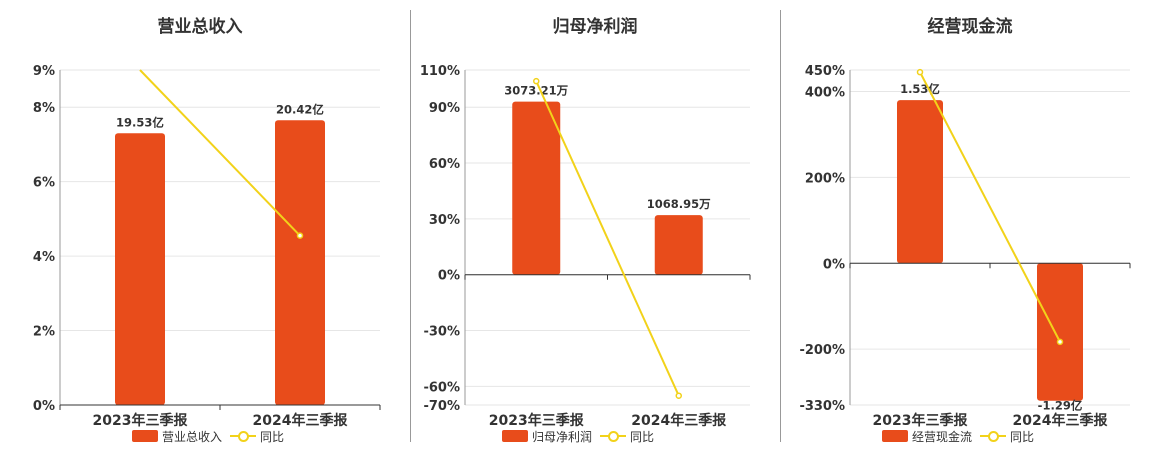  I want to click on y-tick-label: 90%, so click(444, 108).